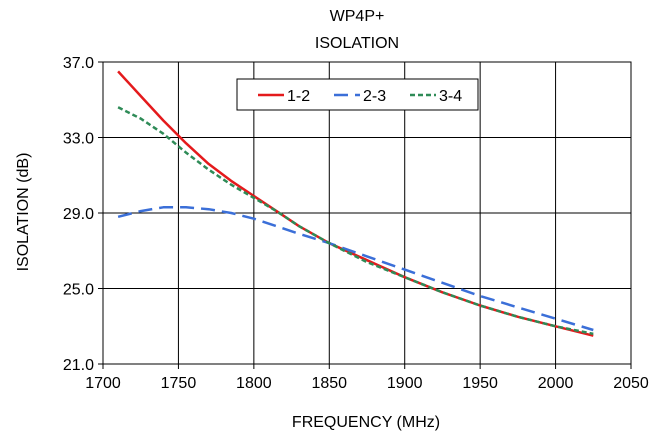  What do you see at coordinates (450, 96) in the screenshot?
I see `legend-label-3-4: 3-4` at bounding box center [450, 96].